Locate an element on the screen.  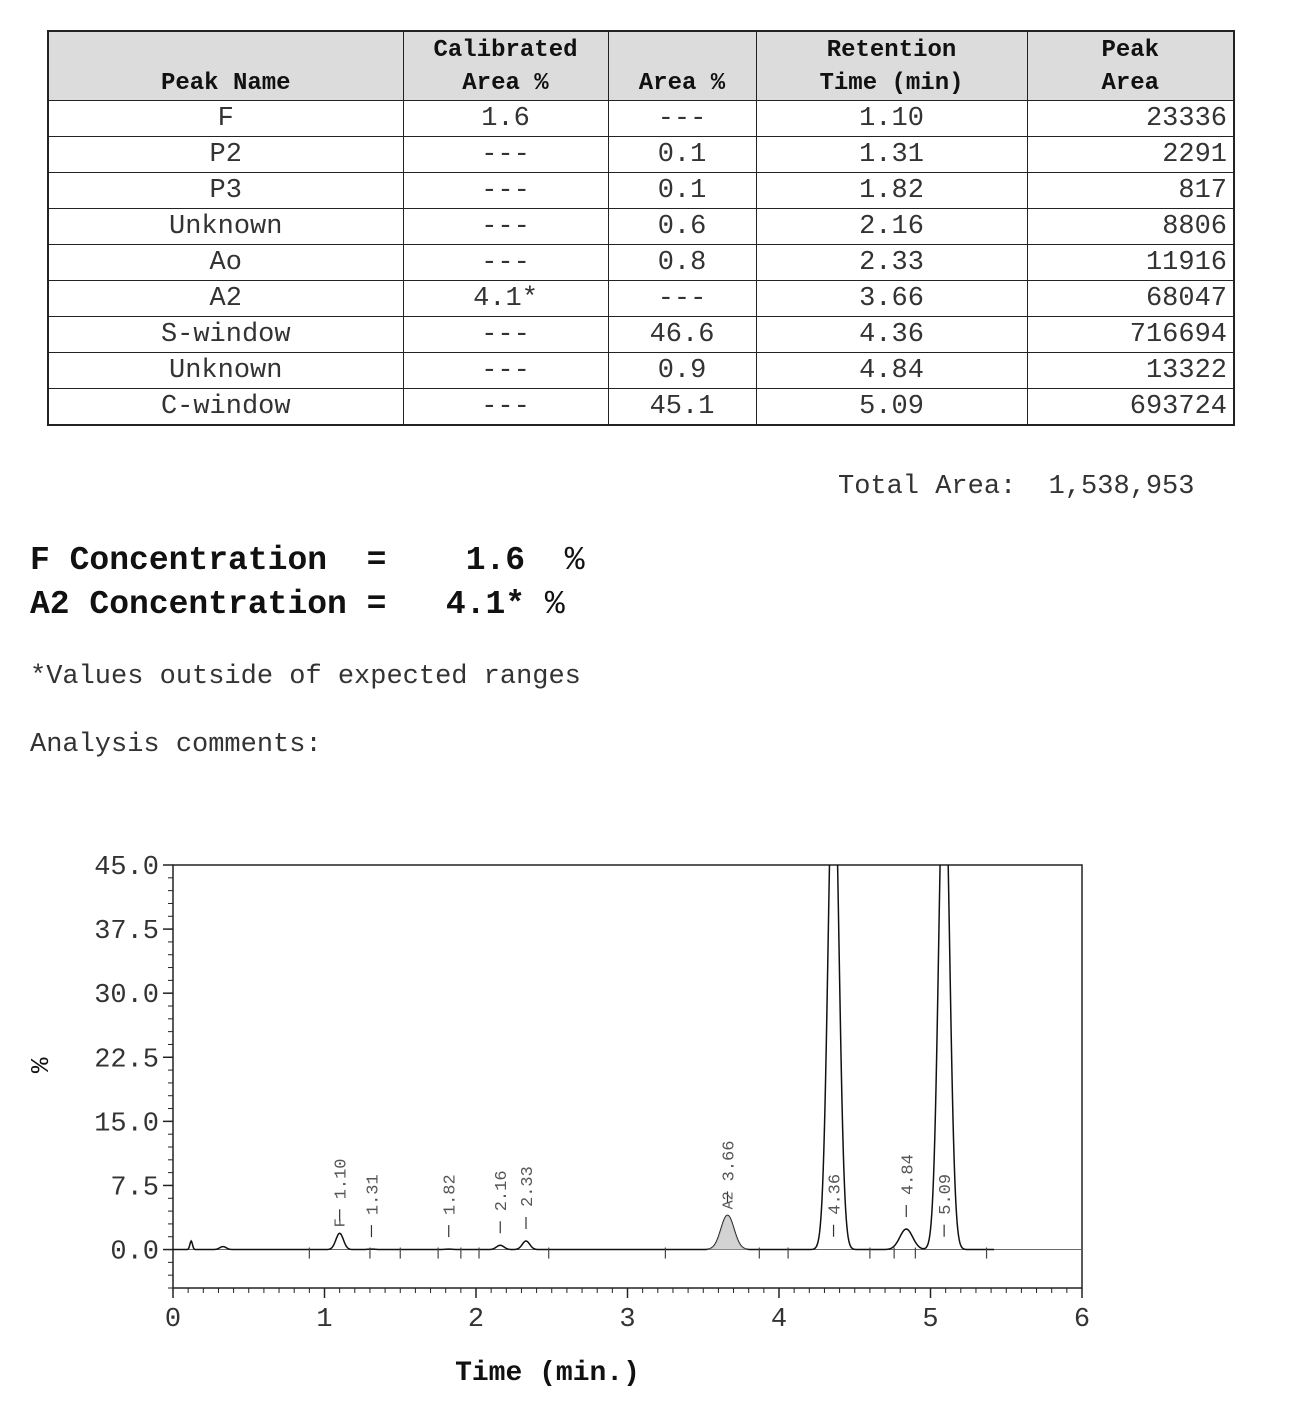
cell-peak-area: 13322 is located at coordinates (1130, 370).